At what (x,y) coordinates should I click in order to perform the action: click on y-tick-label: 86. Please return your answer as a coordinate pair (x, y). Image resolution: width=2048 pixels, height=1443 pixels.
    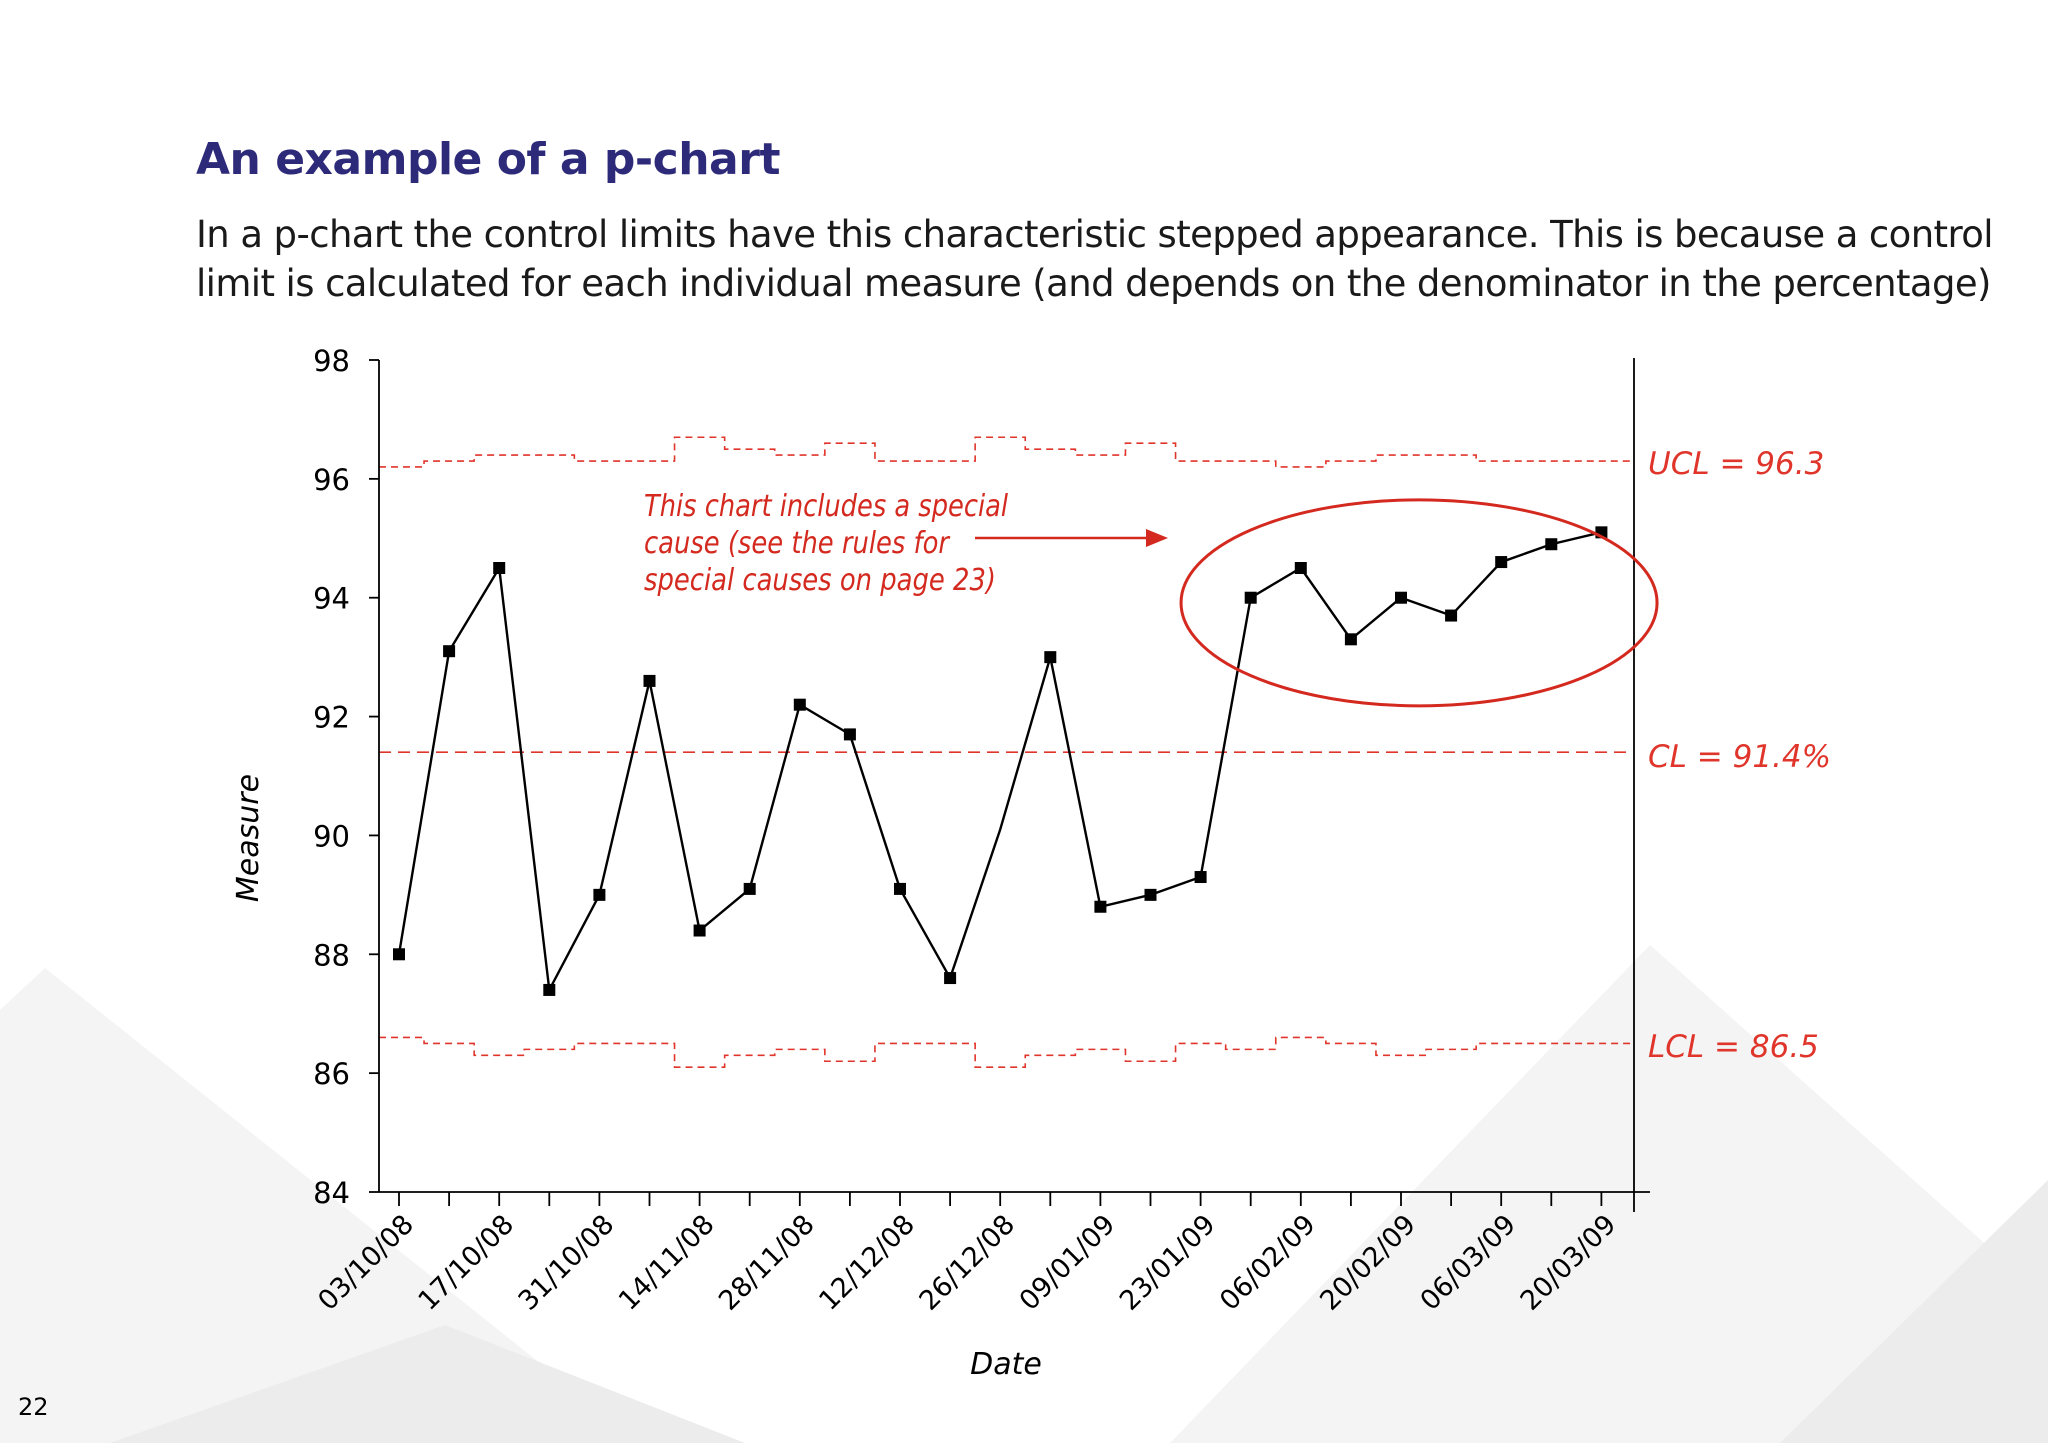
    Looking at the image, I should click on (331, 1074).